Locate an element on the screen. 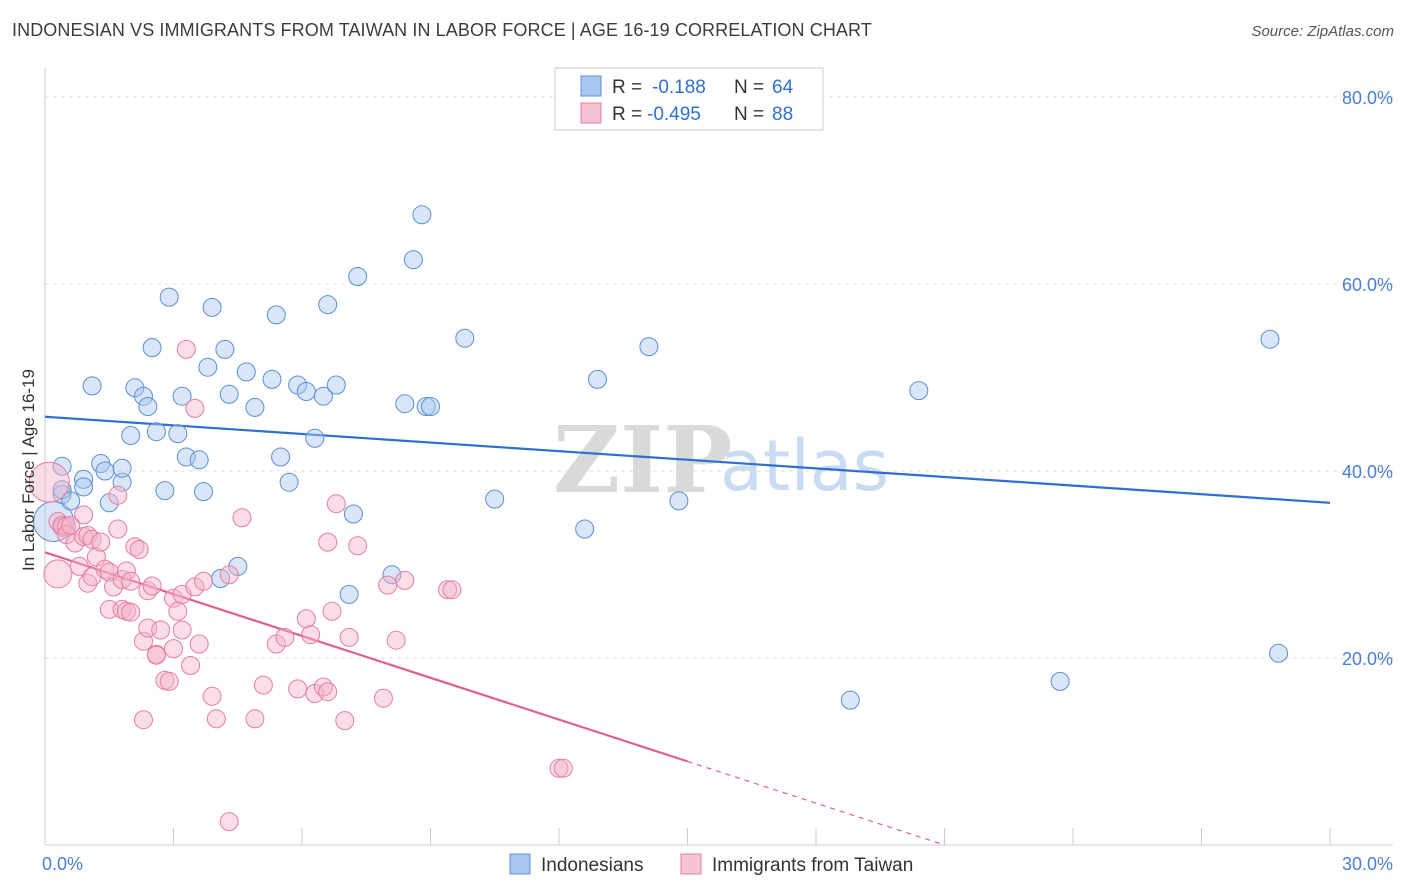 This screenshot has width=1406, height=892. x-tick-label-min: 0.0% is located at coordinates (62, 864).